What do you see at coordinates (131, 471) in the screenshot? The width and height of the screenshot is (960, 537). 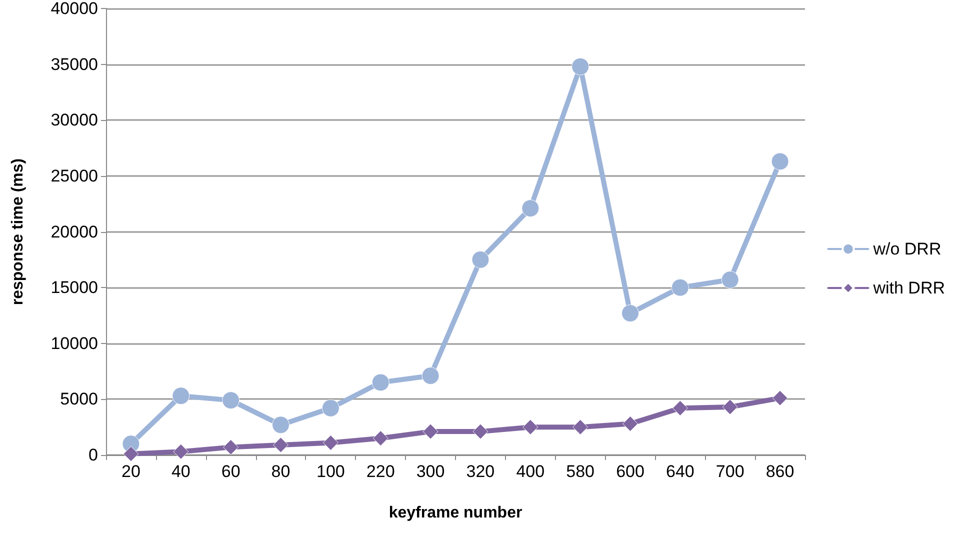 I see `x-tick-label: 20` at bounding box center [131, 471].